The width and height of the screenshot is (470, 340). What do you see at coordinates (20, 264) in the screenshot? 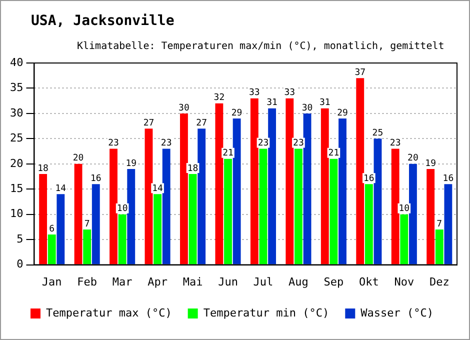
I see `y-tick-label: 0` at bounding box center [20, 264].